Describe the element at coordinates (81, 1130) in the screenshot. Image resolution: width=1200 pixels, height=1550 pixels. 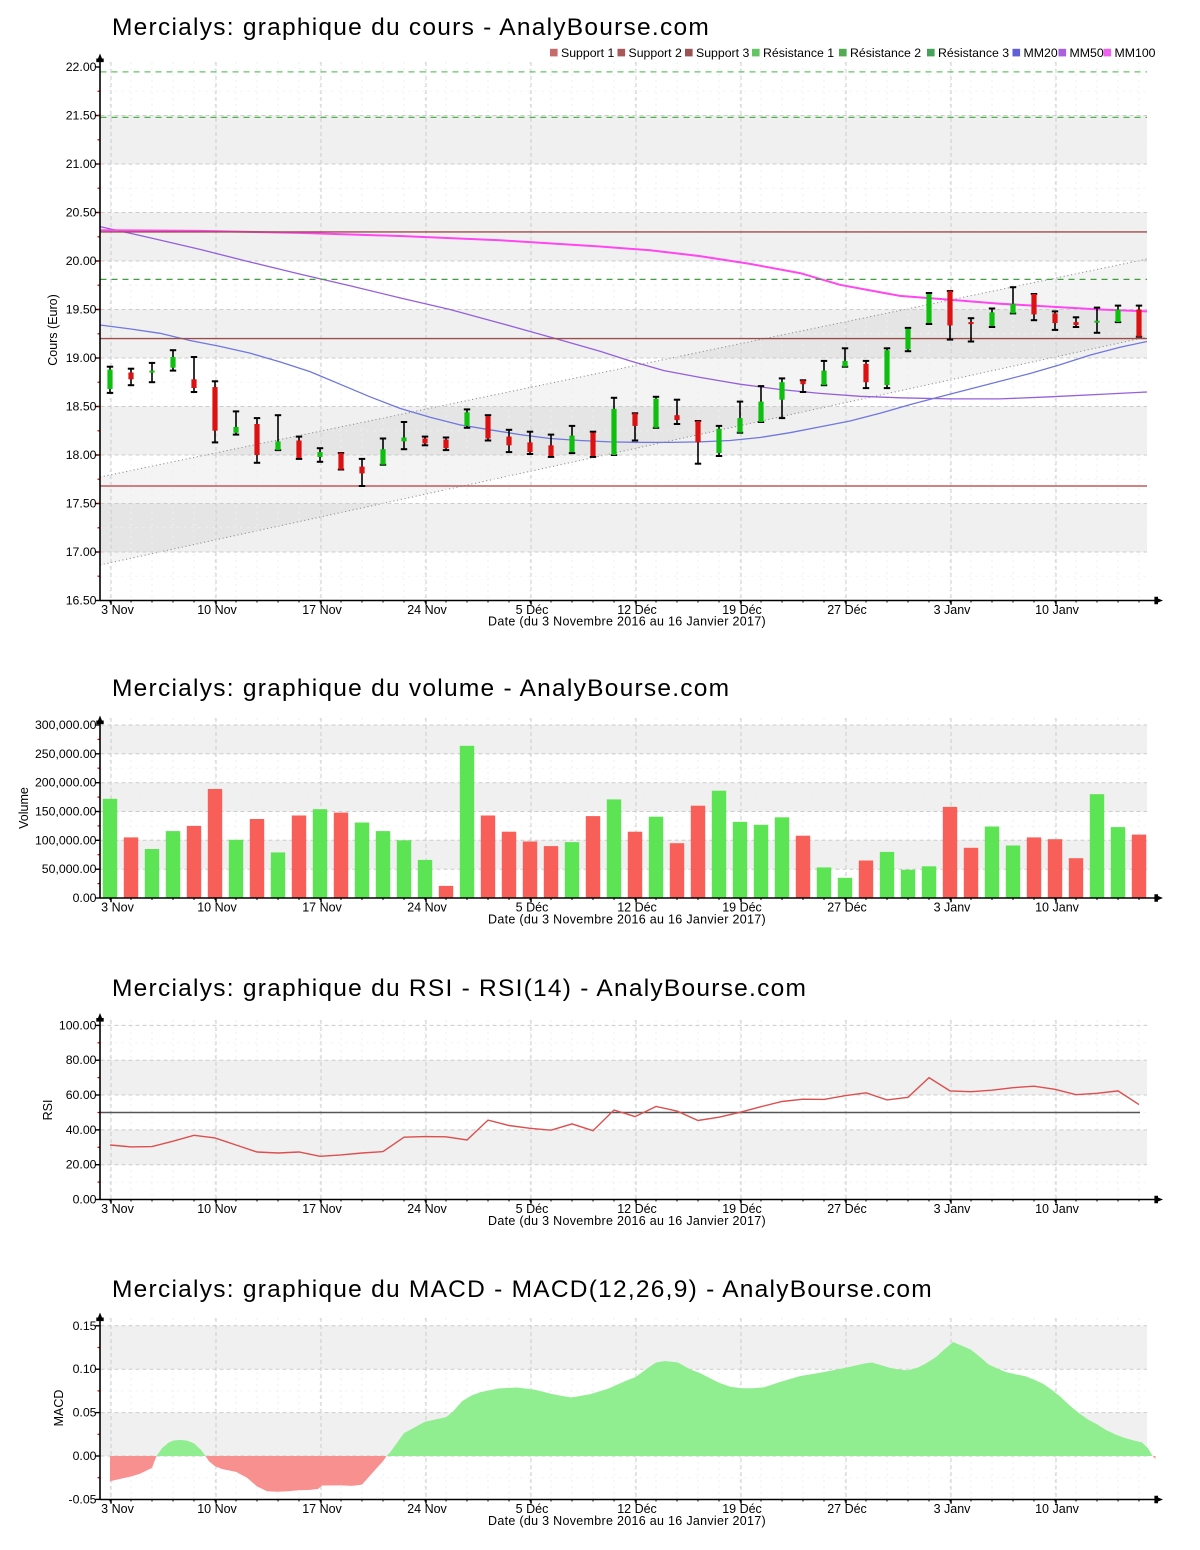
I see `svg-text: 40.00` at that location.